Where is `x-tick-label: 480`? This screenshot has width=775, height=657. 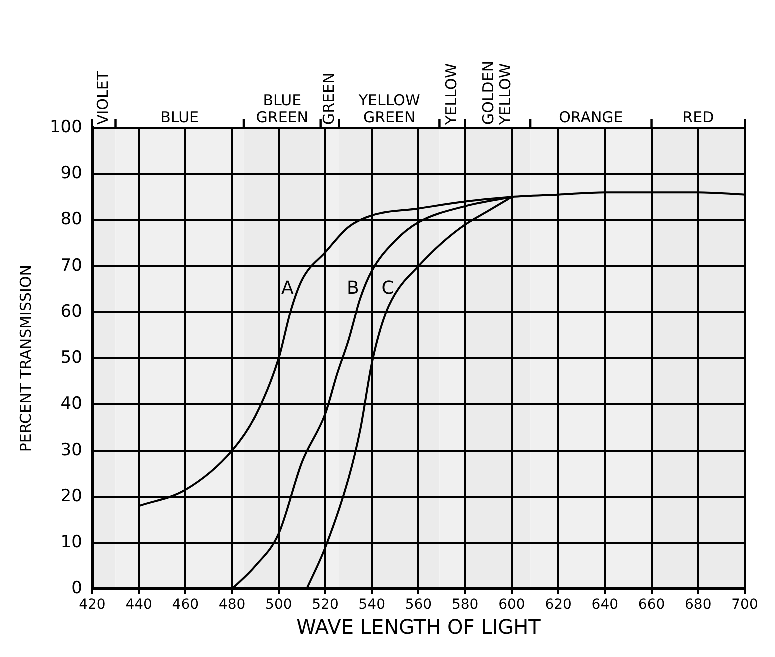 x-tick-label: 480 is located at coordinates (232, 605).